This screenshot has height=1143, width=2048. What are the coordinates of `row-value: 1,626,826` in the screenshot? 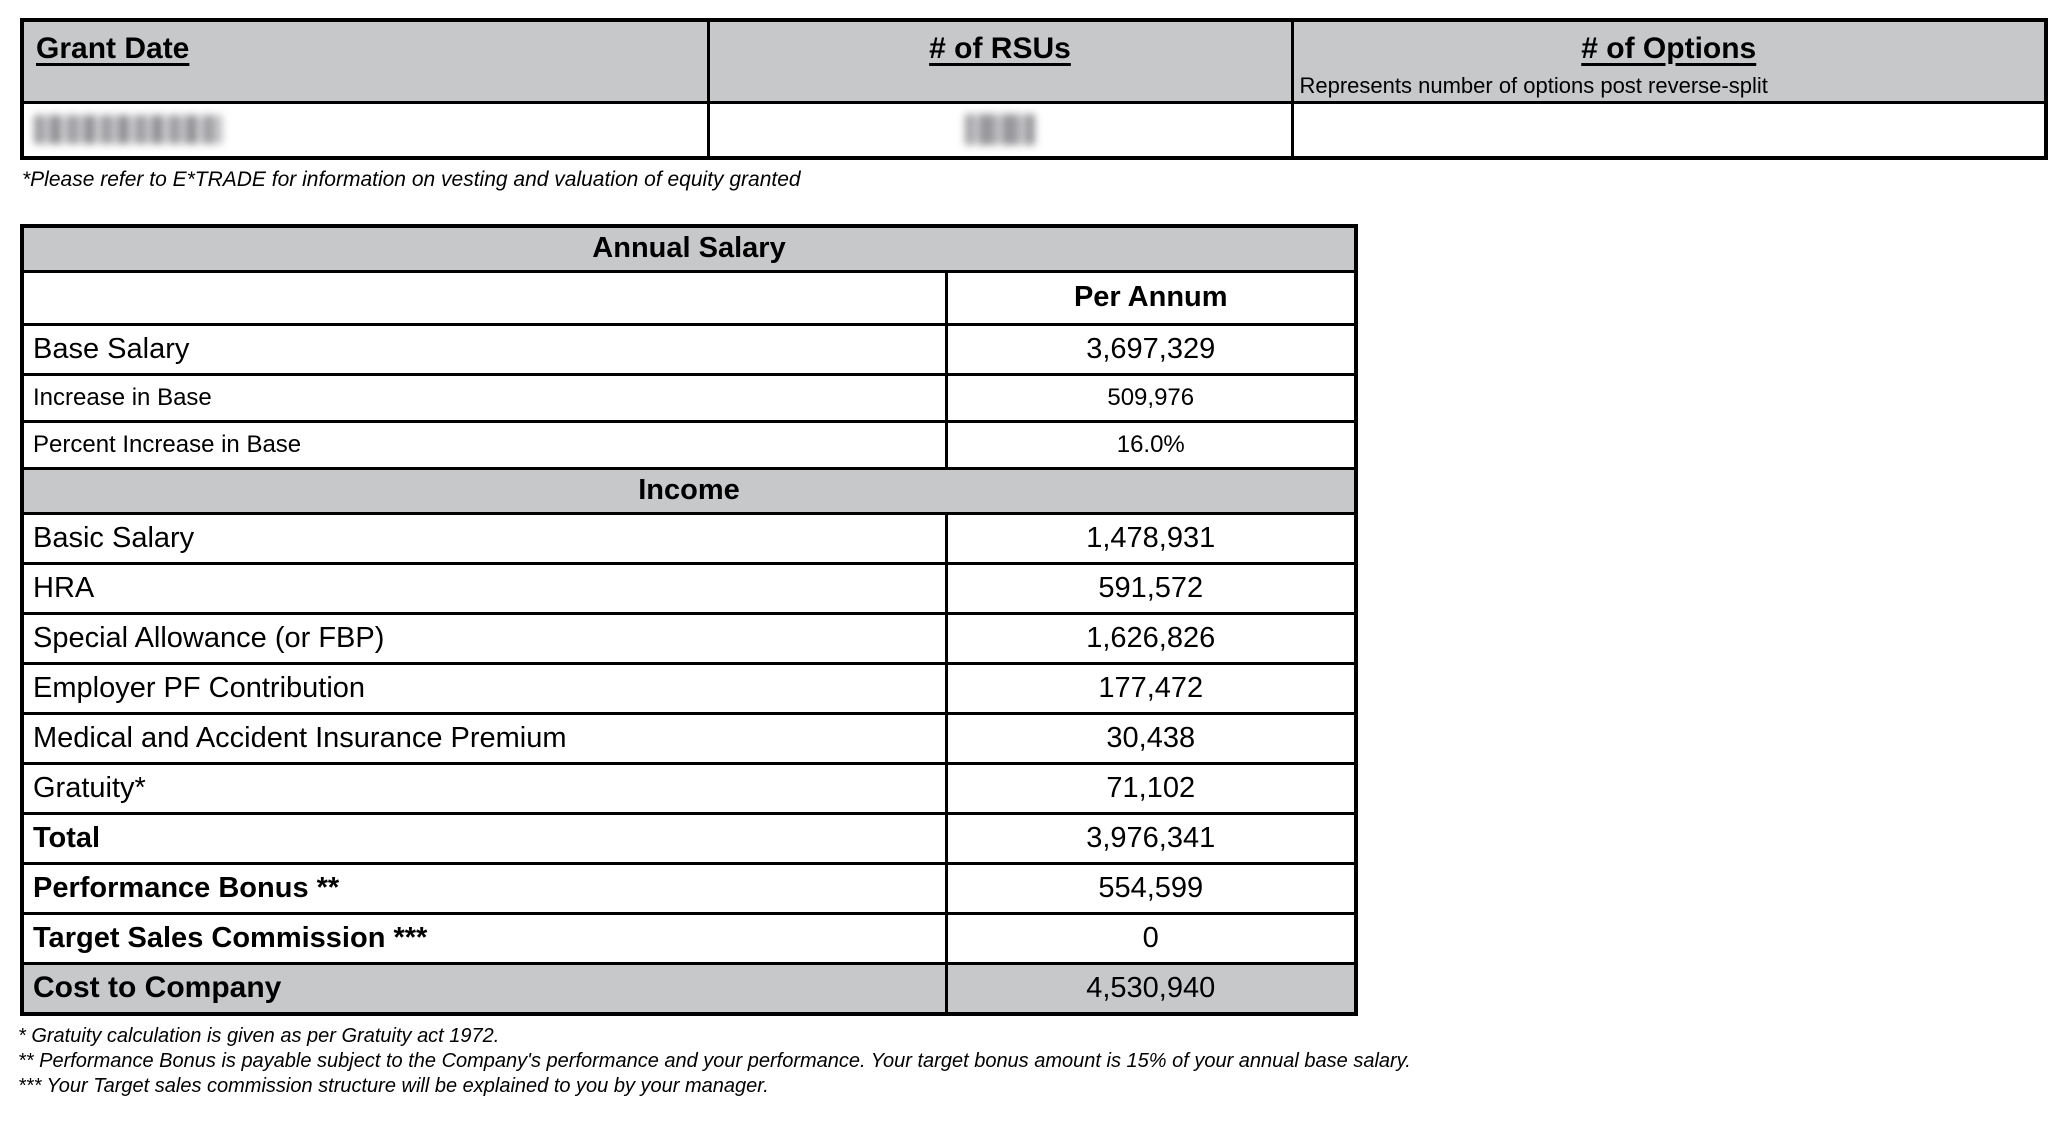 It's located at (1151, 638).